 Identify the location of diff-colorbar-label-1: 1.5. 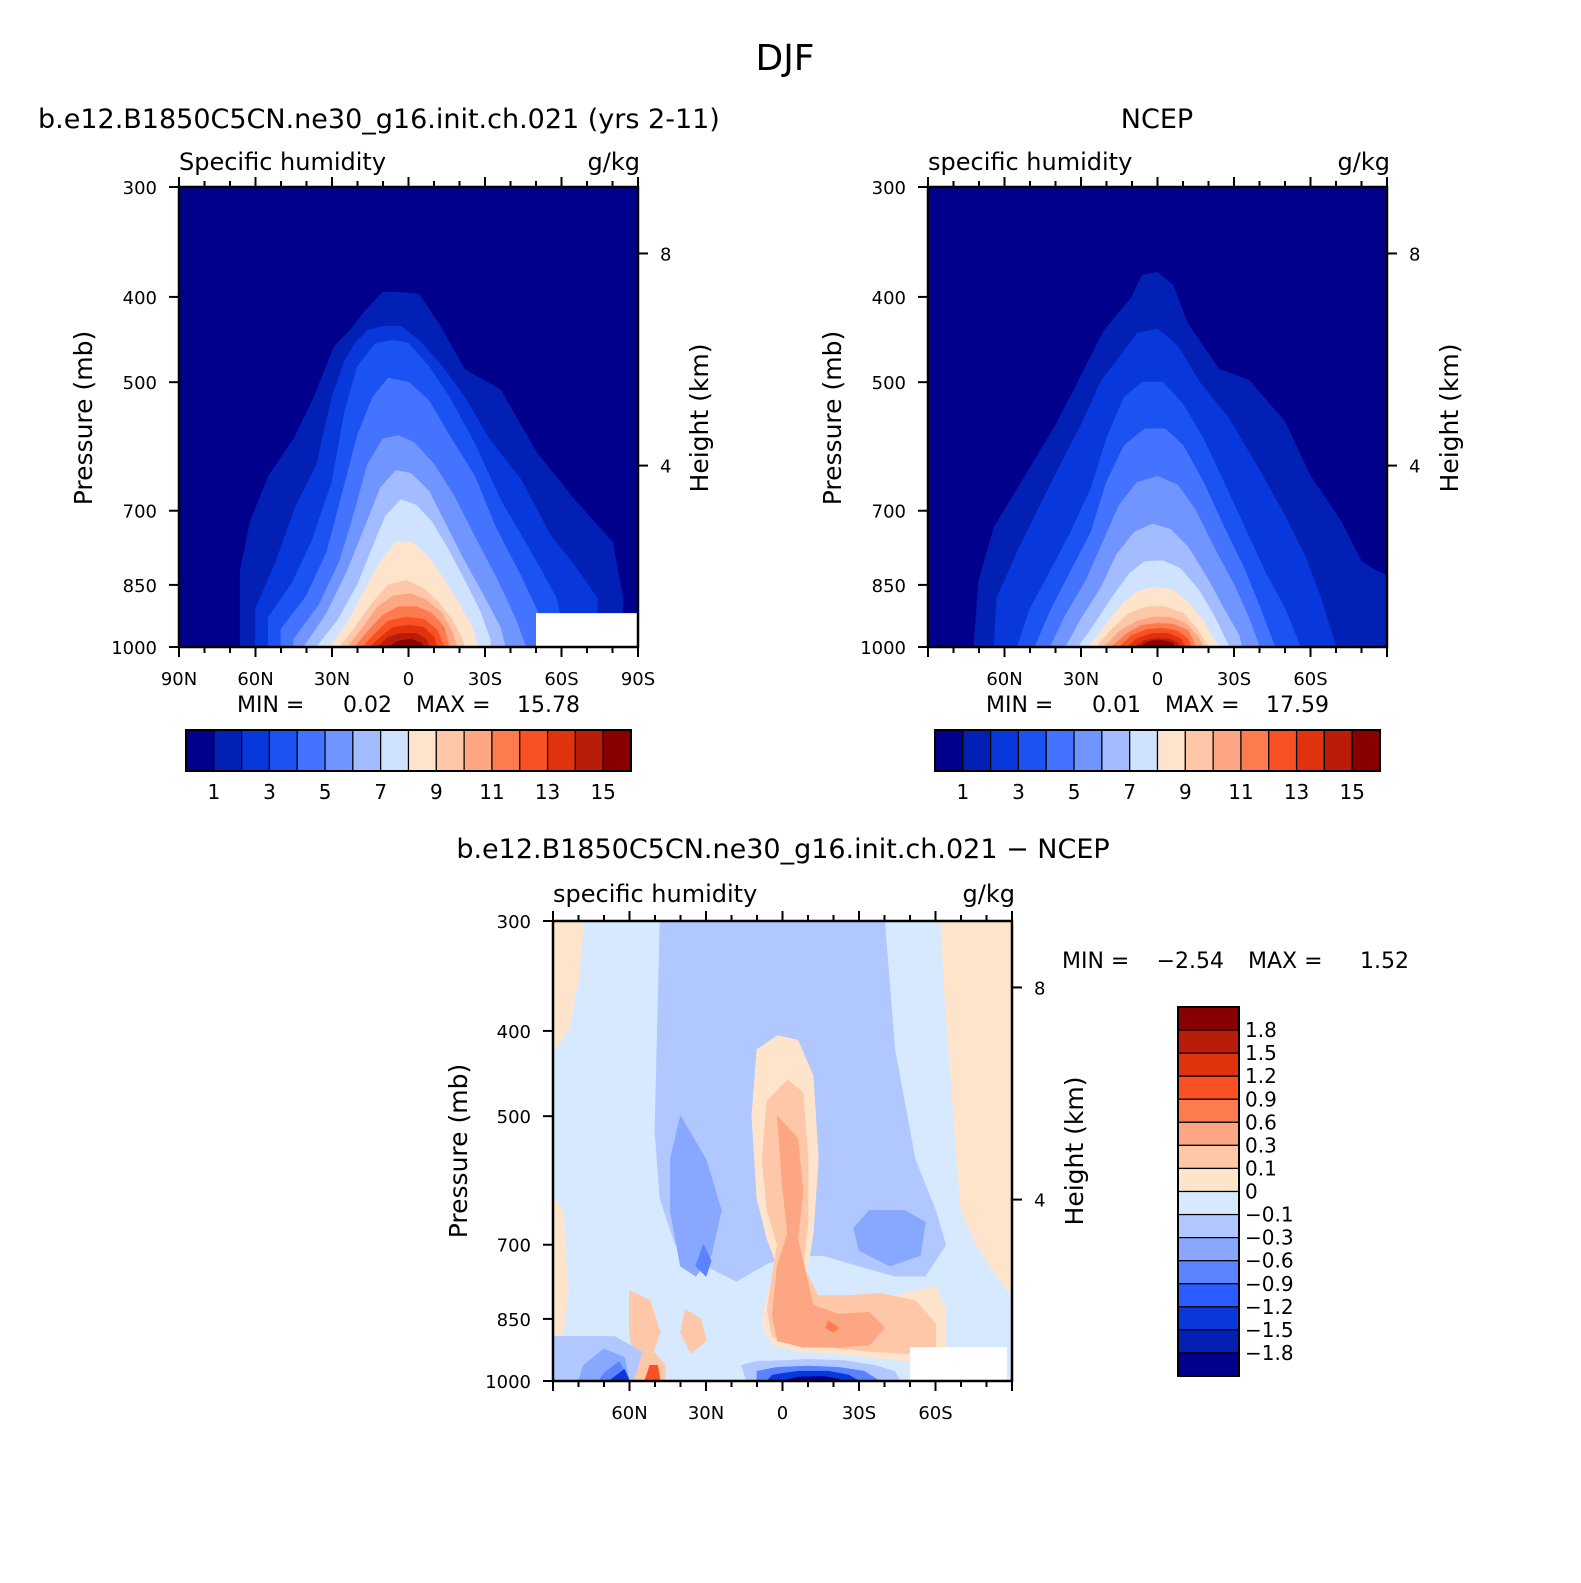
(1261, 1053).